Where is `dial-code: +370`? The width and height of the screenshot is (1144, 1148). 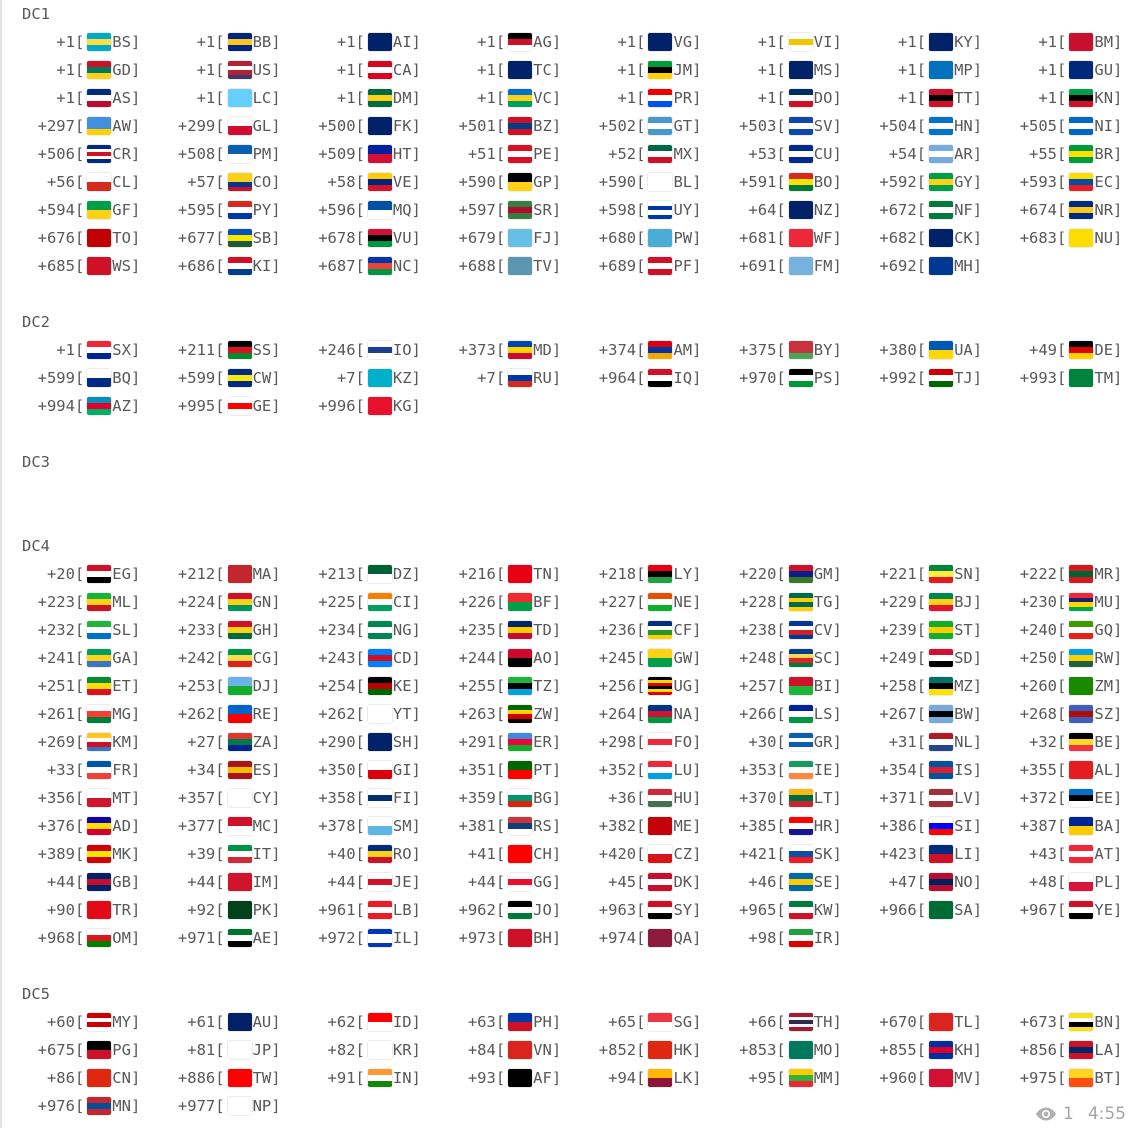 dial-code: +370 is located at coordinates (758, 798).